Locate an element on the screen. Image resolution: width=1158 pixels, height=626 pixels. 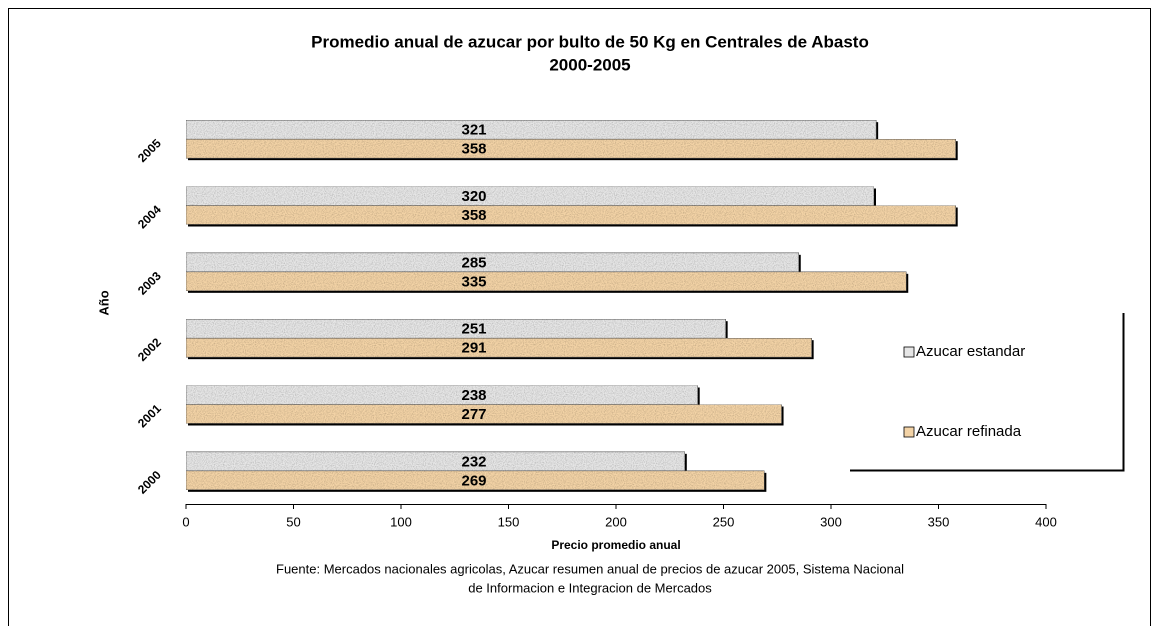
x-tick-label: 50 is located at coordinates (293, 521).